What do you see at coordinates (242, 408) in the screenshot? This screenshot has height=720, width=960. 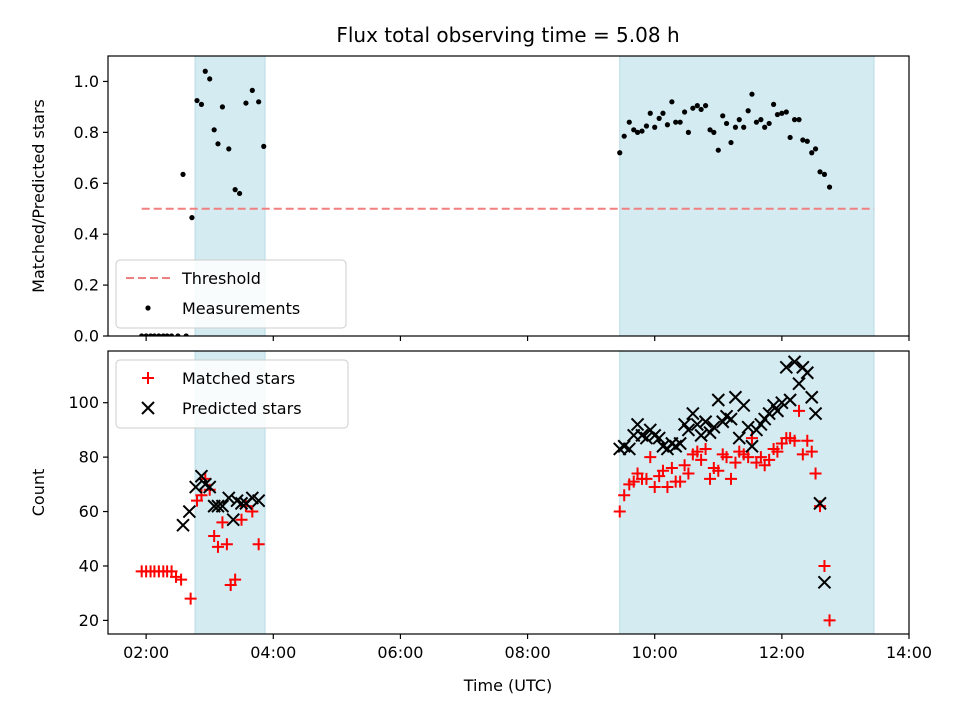 I see `legend-label-predicted-stars: Predicted stars` at bounding box center [242, 408].